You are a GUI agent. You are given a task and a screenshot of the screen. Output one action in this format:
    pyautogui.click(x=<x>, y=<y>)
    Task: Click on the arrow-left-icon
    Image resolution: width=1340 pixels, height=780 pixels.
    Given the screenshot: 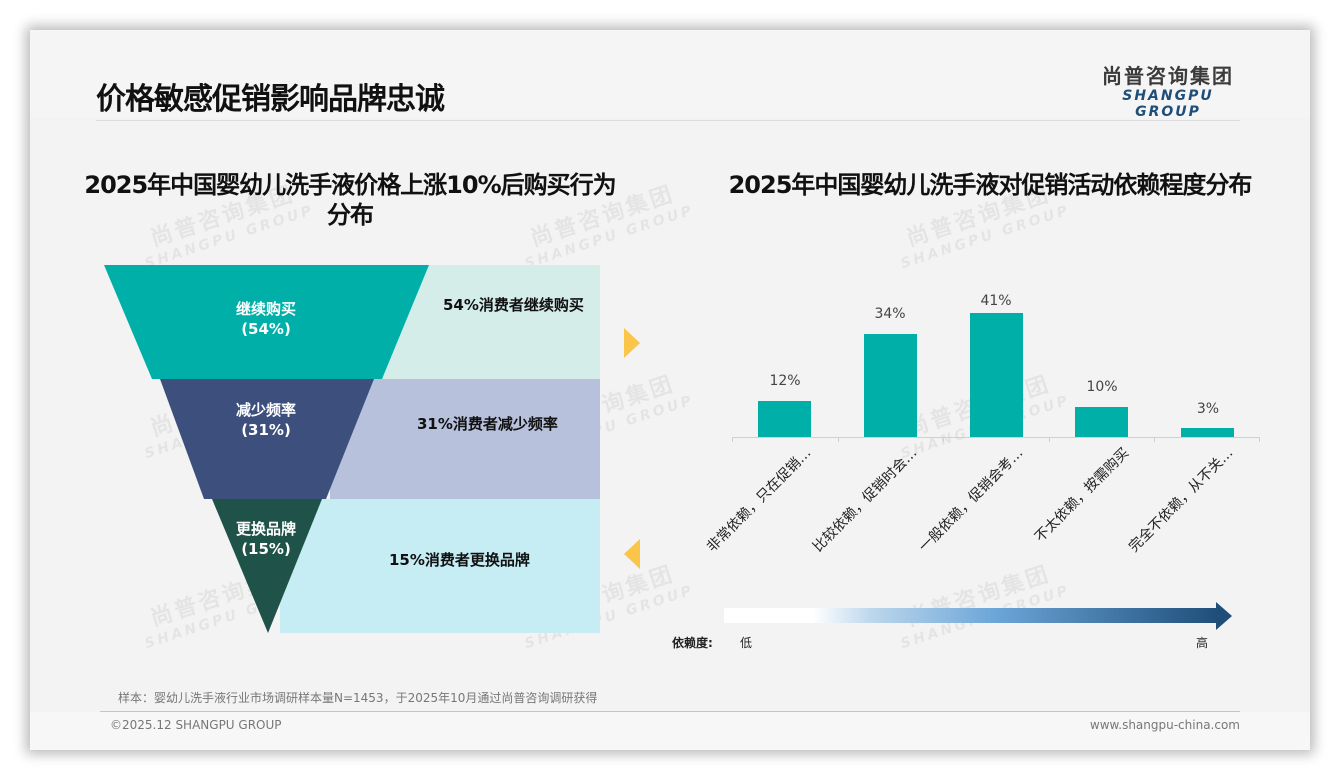 What is the action you would take?
    pyautogui.click(x=632, y=554)
    